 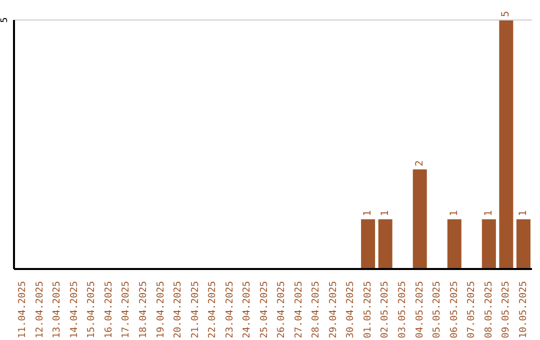 I want to click on x-tick-label: 24.04.2025, so click(x=247, y=309).